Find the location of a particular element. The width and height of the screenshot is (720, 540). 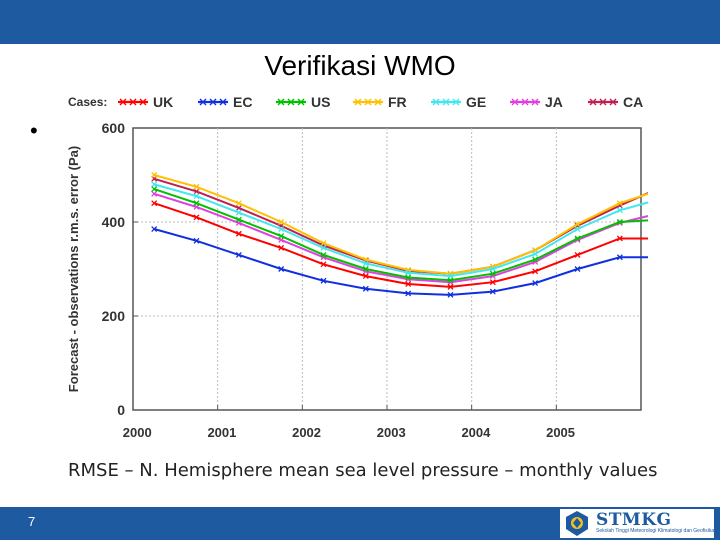

legend-item-ca: CA is located at coordinates (615, 102).